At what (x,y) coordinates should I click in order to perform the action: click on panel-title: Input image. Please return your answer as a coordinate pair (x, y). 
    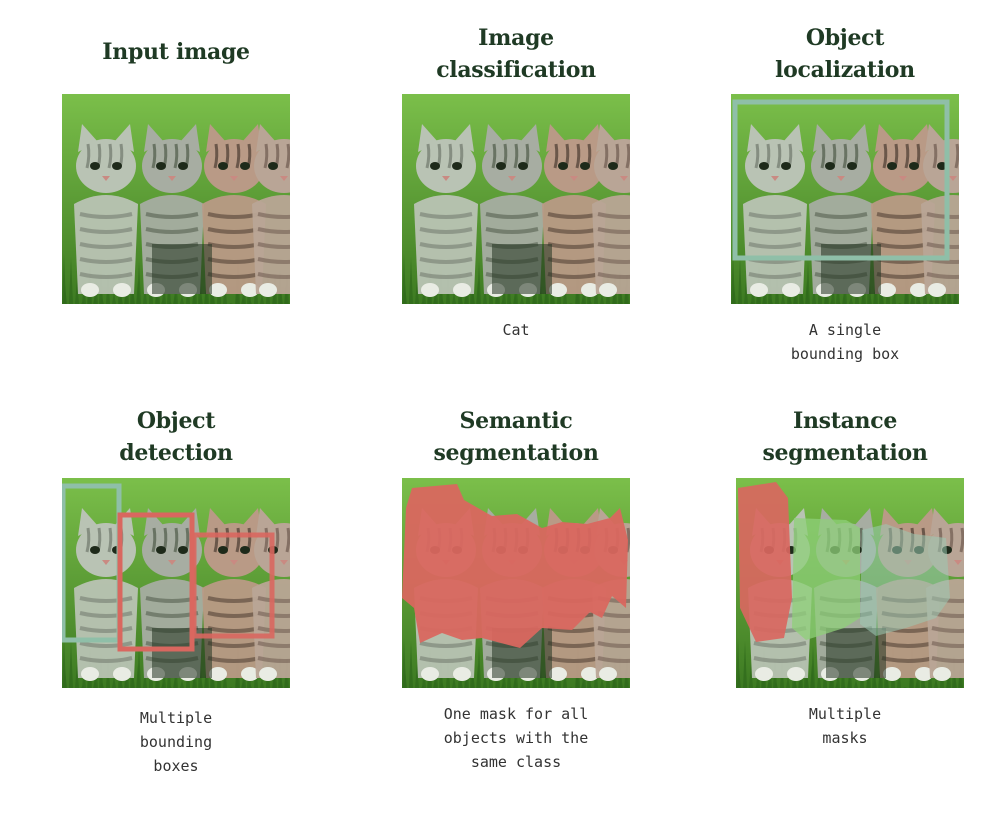
    Looking at the image, I should click on (176, 52).